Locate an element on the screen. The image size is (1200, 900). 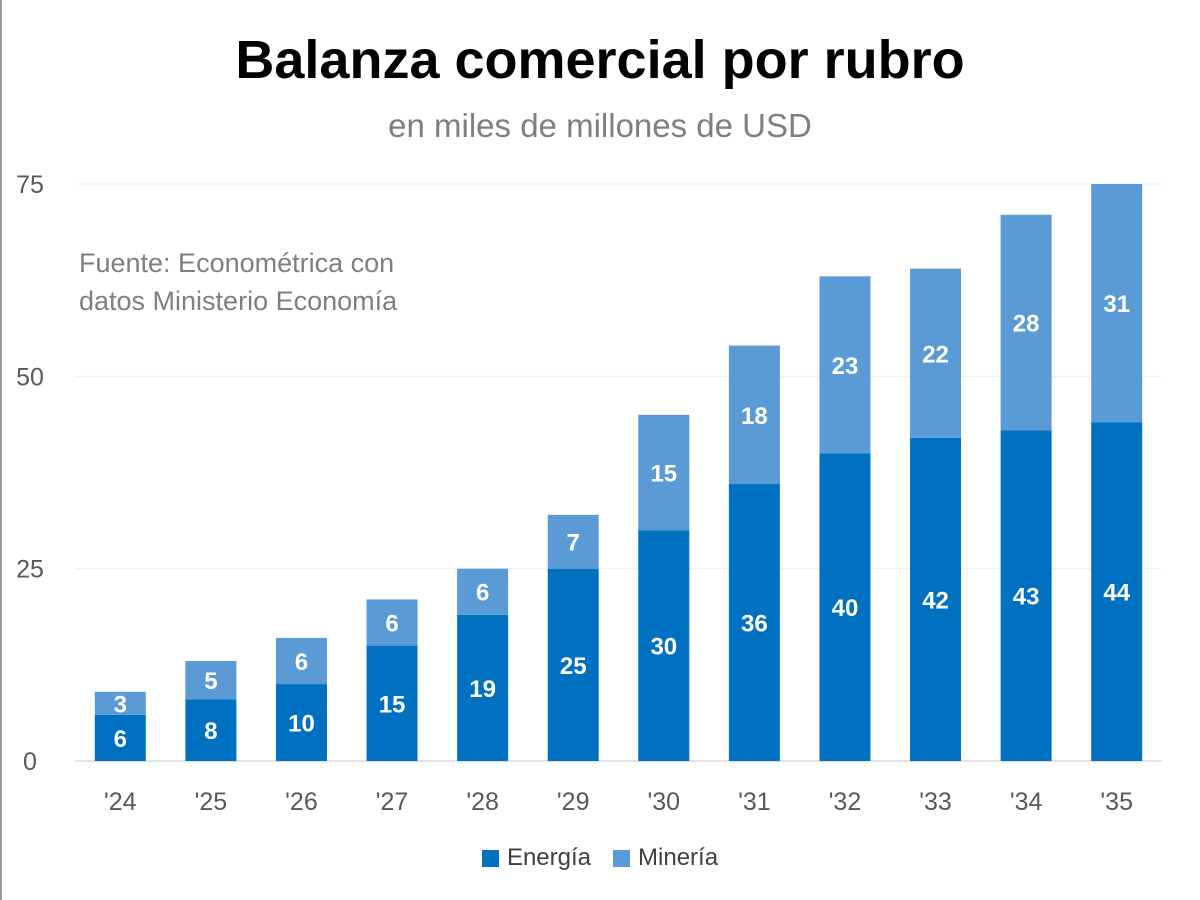
x-tick-label: '28 is located at coordinates (482, 802).